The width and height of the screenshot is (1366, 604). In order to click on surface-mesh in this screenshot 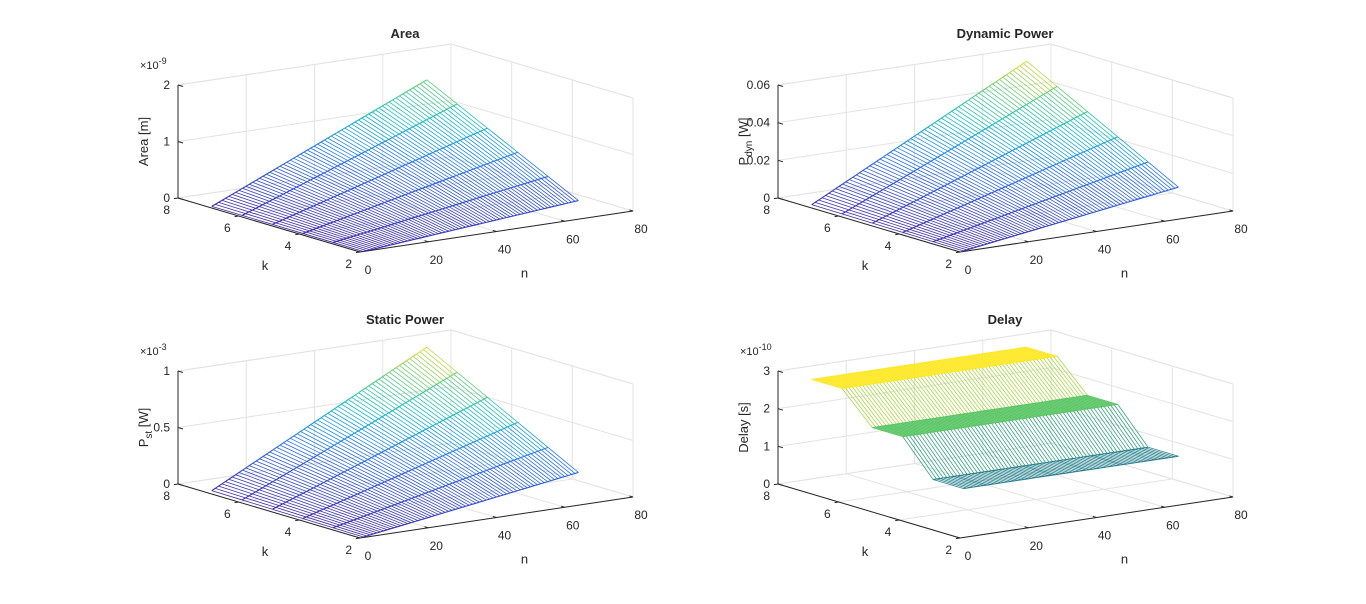, I will do `click(995, 156)`.